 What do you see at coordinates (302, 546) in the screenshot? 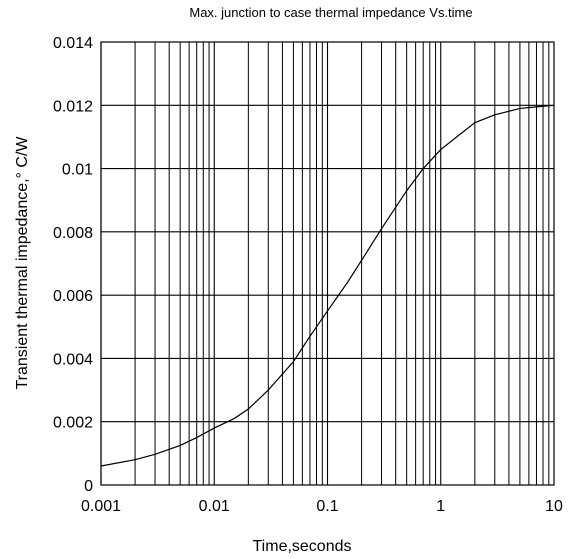
I see `x-axis-title: Time,seconds` at bounding box center [302, 546].